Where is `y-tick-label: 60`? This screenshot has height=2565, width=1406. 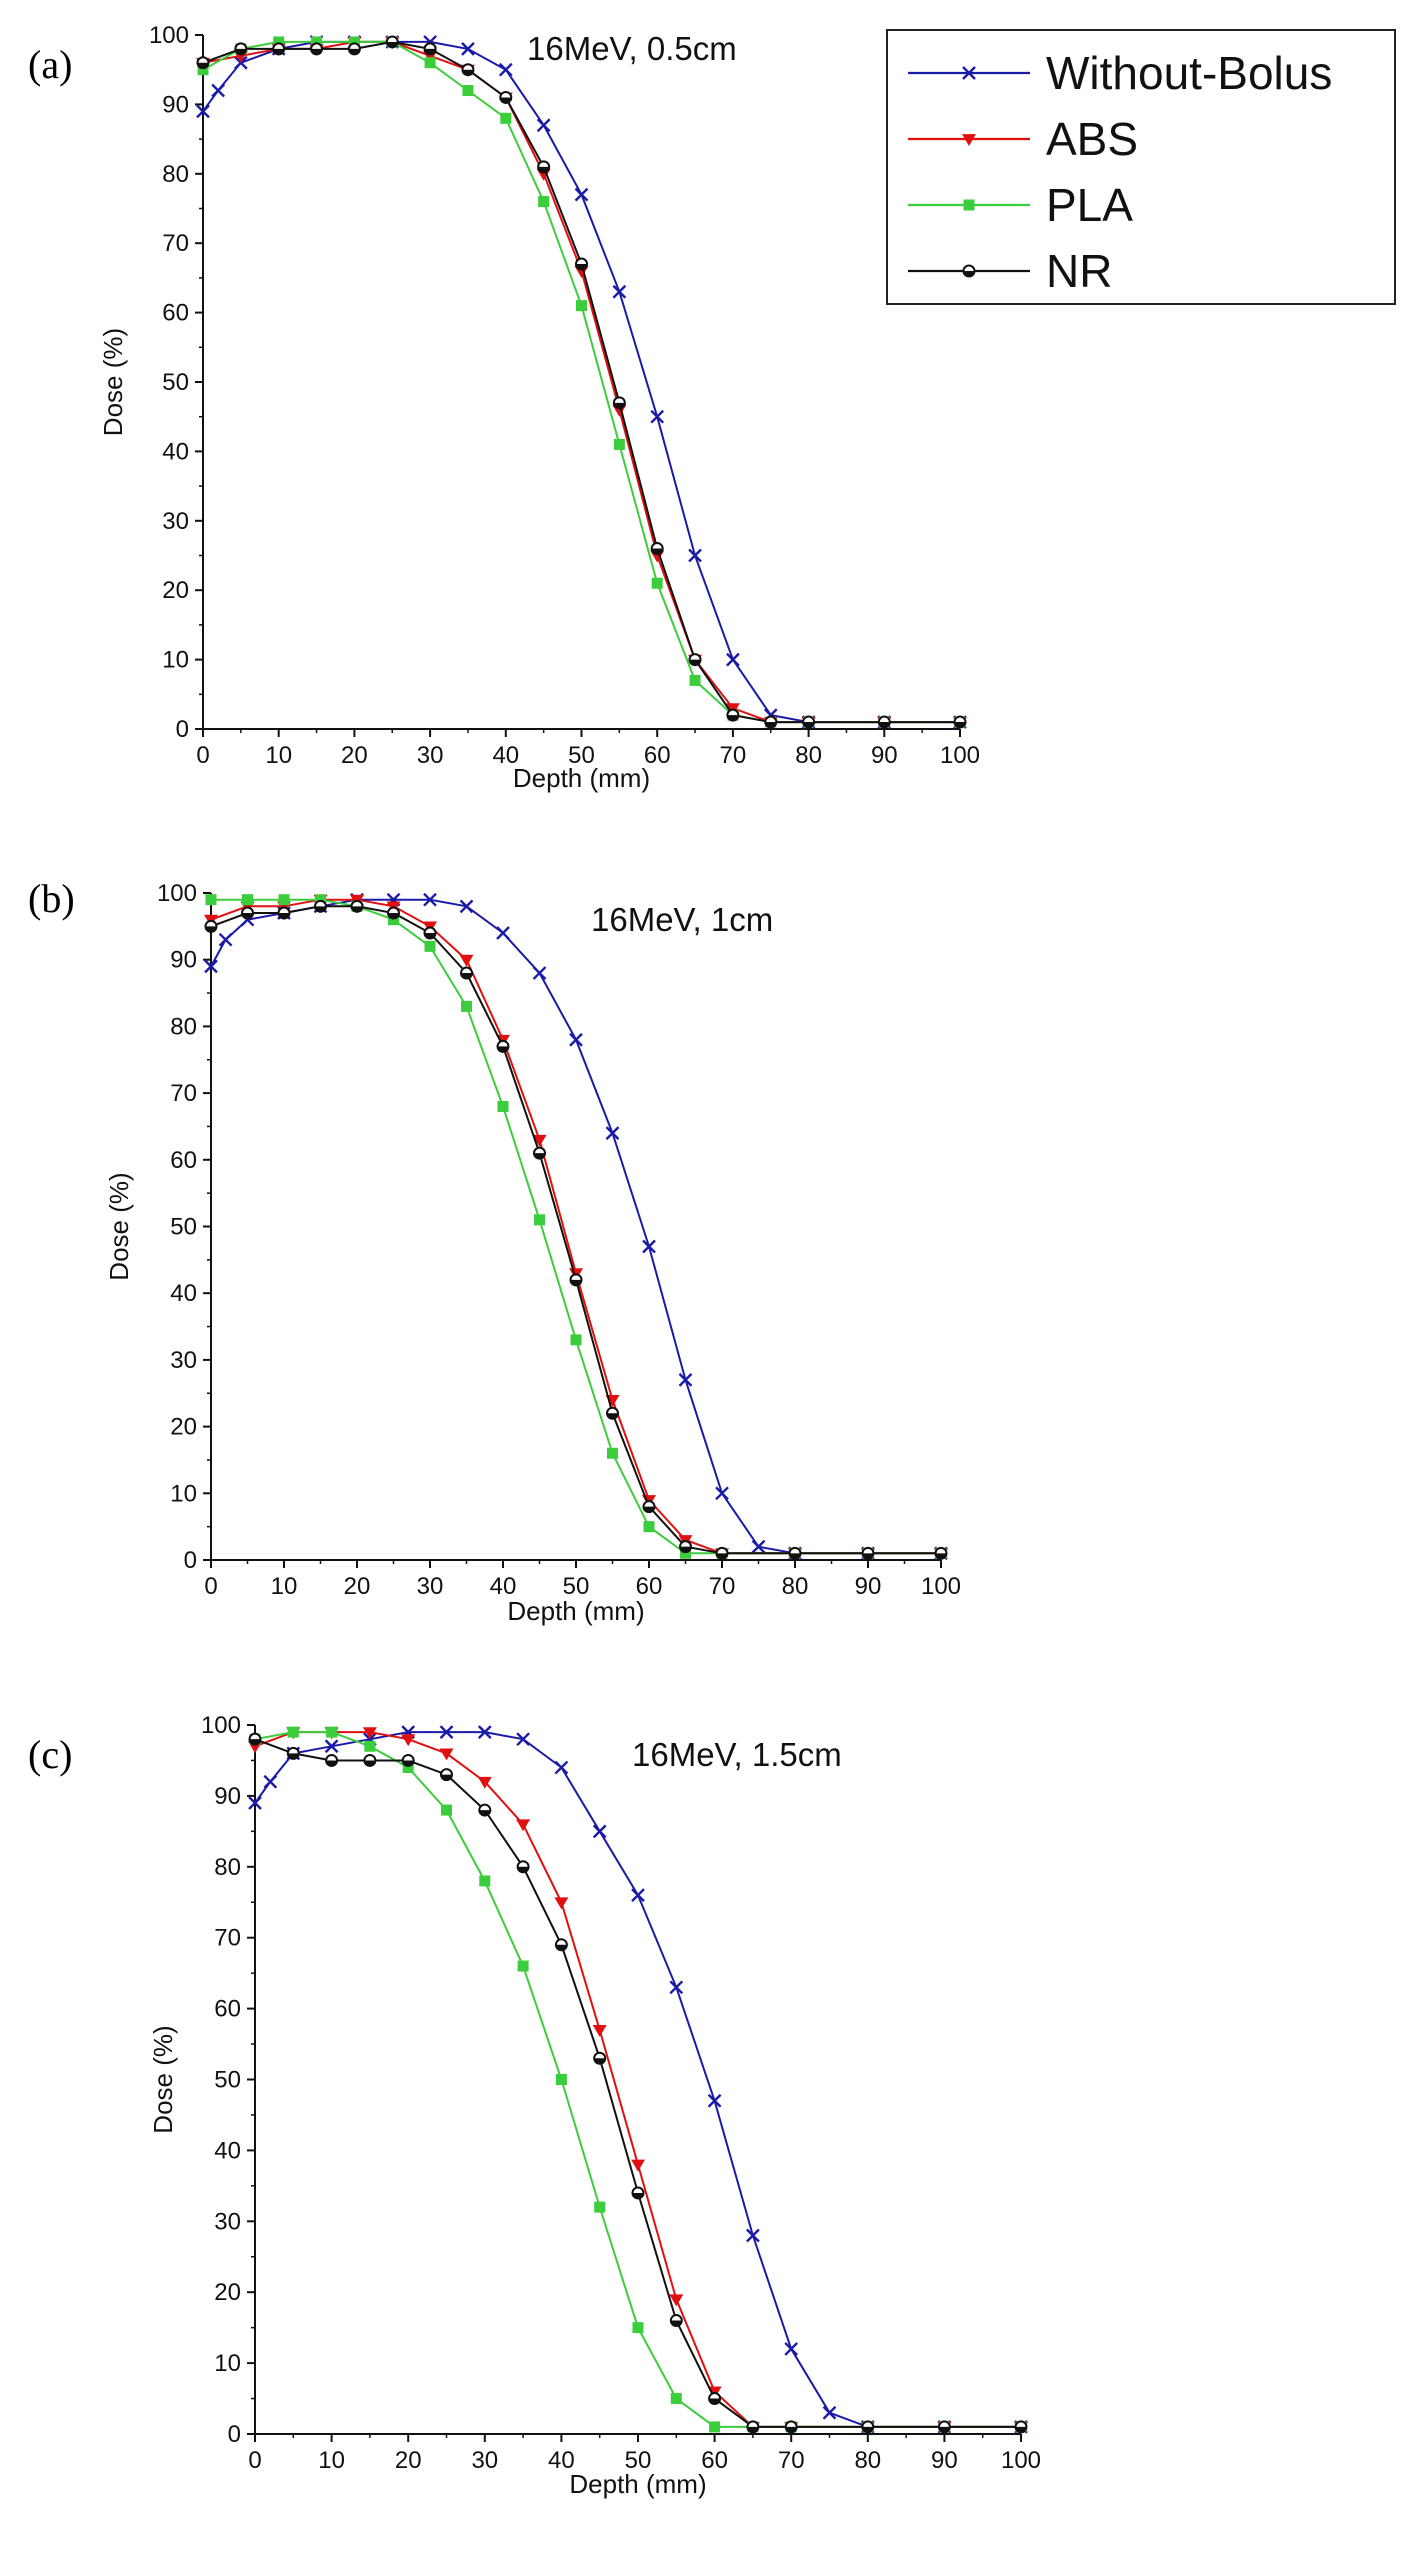 y-tick-label: 60 is located at coordinates (183, 1160).